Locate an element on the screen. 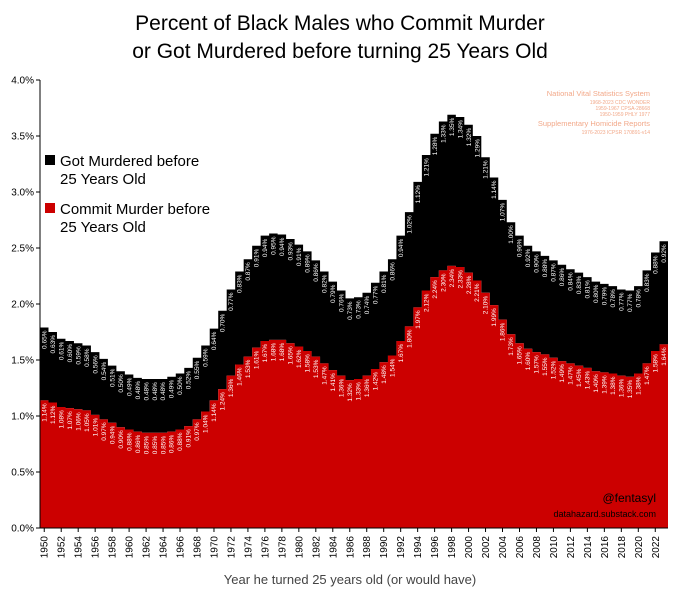 The width and height of the screenshot is (680, 595). y-tick-label: 0.5% is located at coordinates (22, 473).